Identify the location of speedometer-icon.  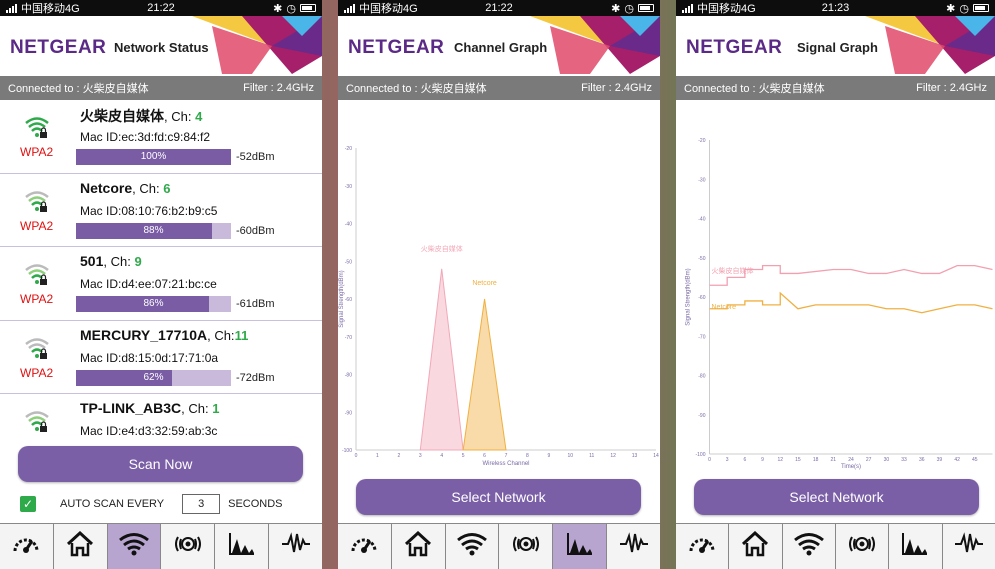
(364, 546).